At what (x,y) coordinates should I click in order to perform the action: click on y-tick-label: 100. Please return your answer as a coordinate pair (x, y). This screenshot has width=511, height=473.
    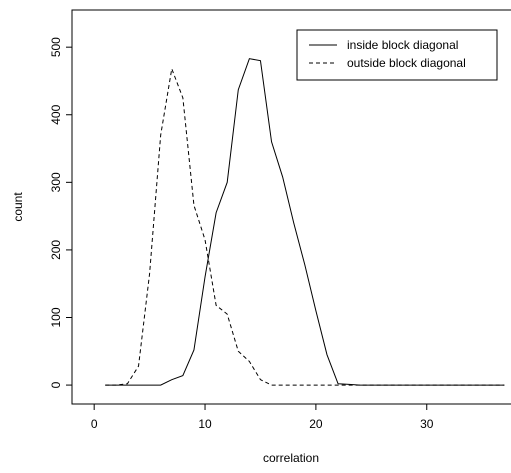
    Looking at the image, I should click on (56, 317).